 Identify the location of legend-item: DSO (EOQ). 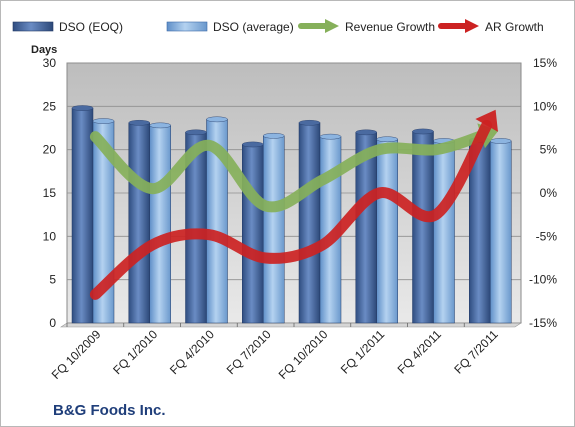
(67, 27).